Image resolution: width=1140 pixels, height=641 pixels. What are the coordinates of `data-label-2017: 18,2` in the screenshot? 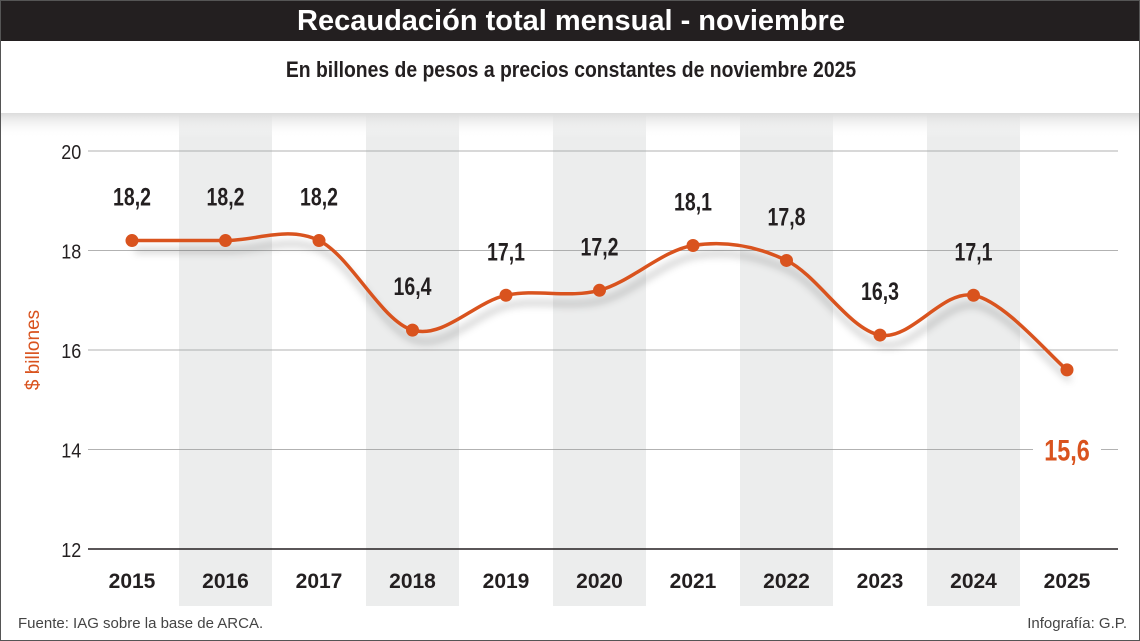 It's located at (319, 197).